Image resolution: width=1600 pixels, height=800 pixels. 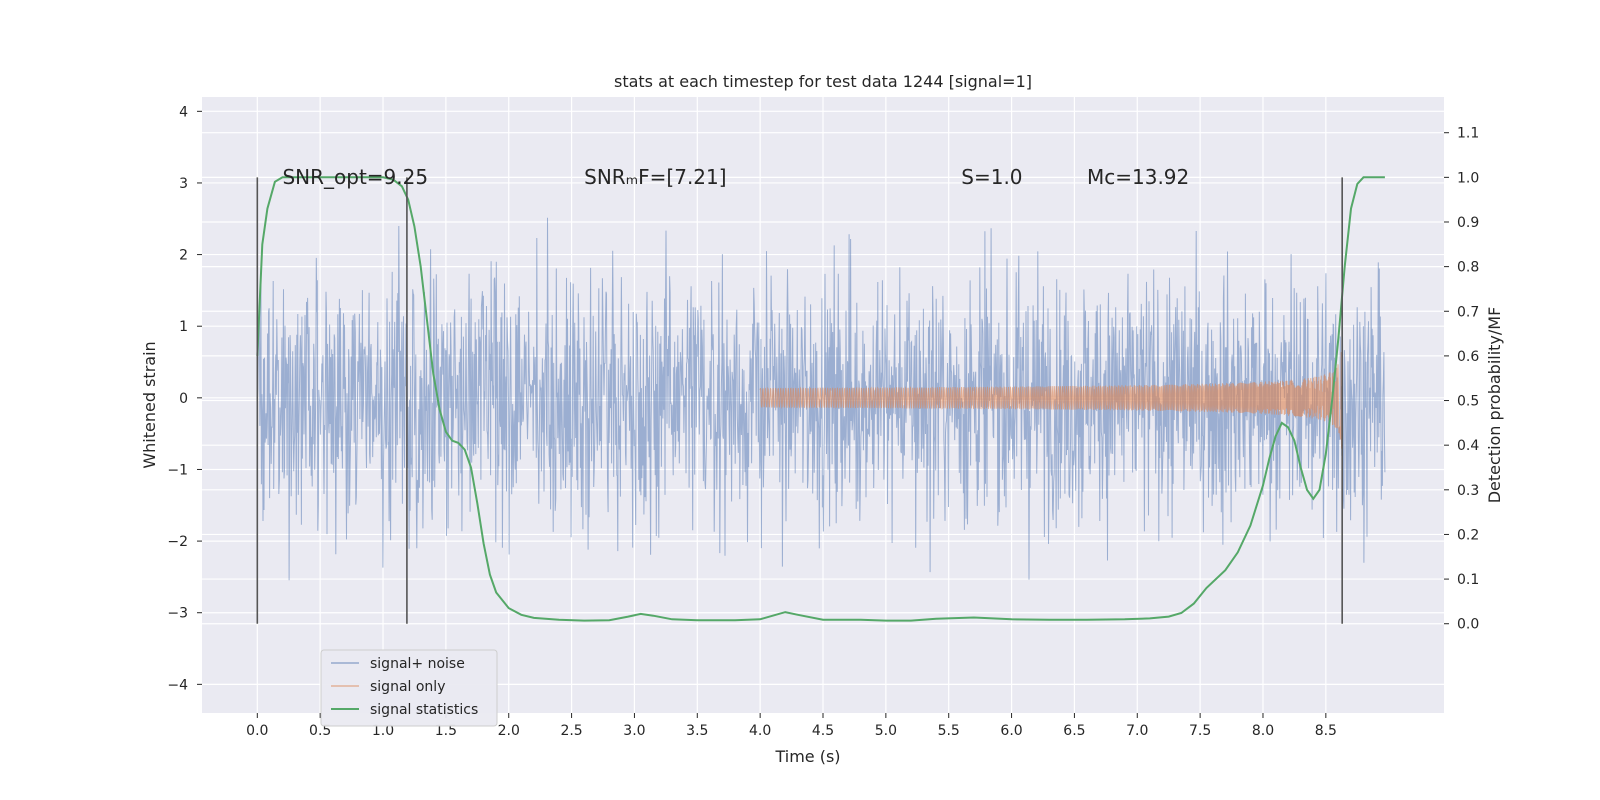 What do you see at coordinates (1138, 177) in the screenshot?
I see `annotation-label: Mᴄ=13.92` at bounding box center [1138, 177].